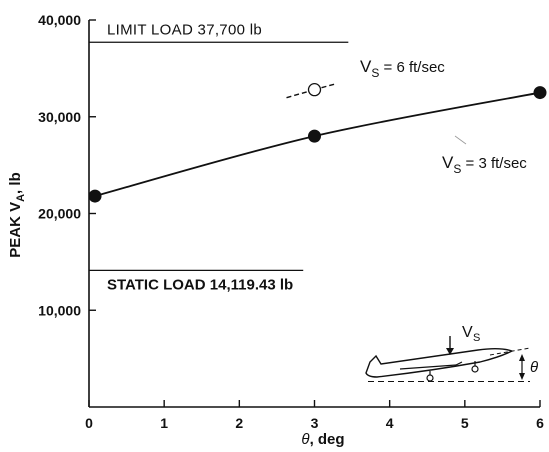 The height and width of the screenshot is (452, 549). Describe the element at coordinates (484, 164) in the screenshot. I see `series-3fps-label: VS = 3 ft/sec` at that location.